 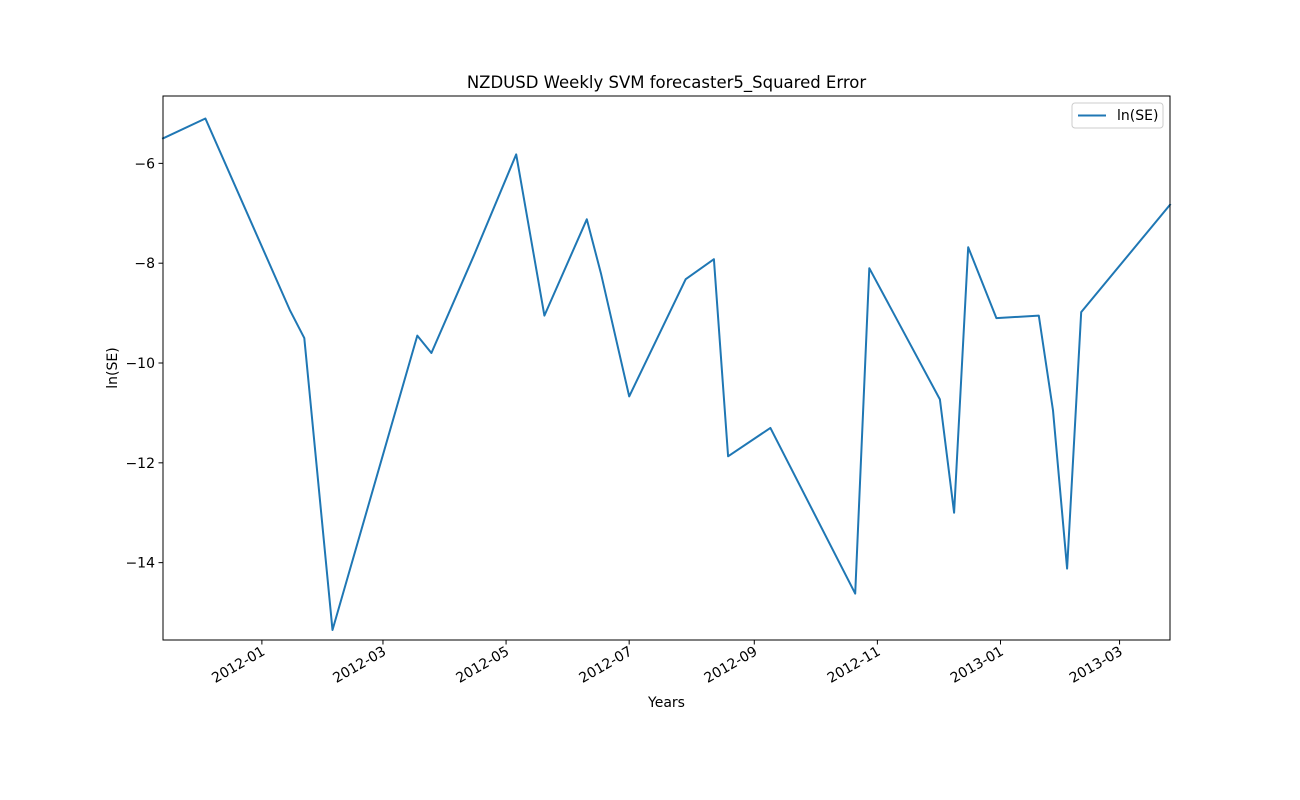 I want to click on y-axis: −14 −12 −10 −8 −6, so click(x=144, y=364).